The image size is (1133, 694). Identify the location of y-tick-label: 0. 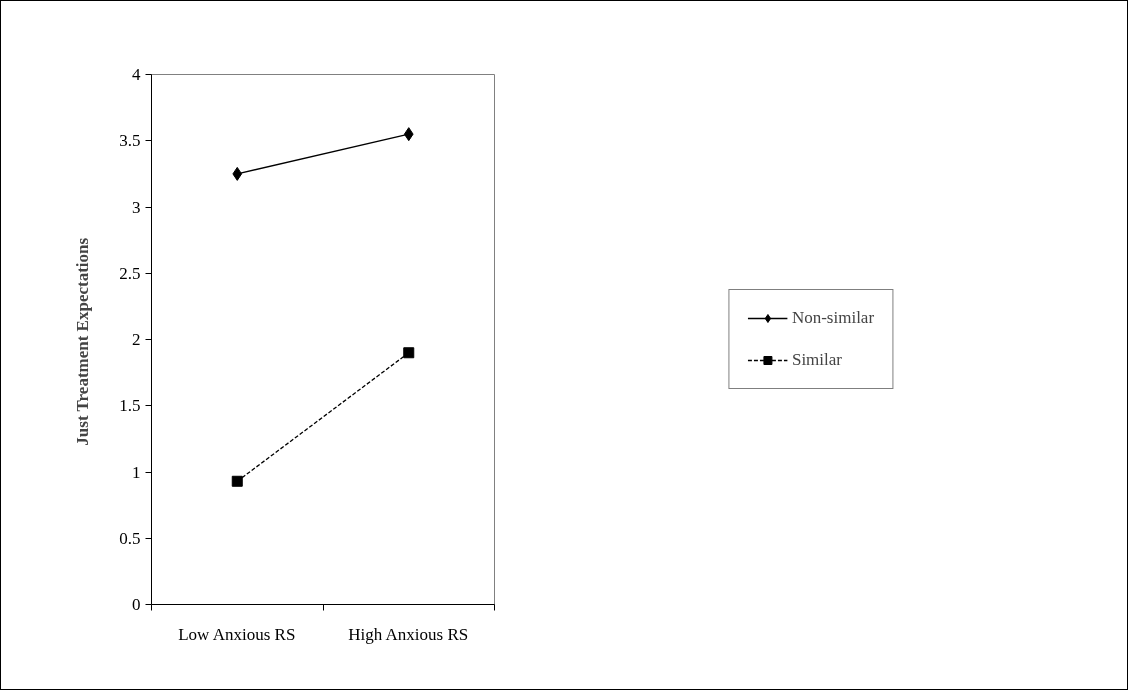
(136, 604).